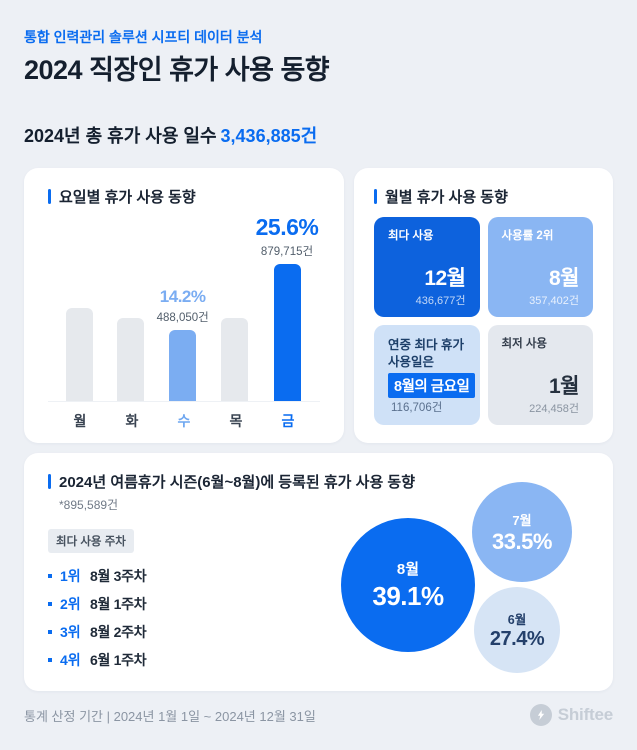 The image size is (637, 750). What do you see at coordinates (118, 660) in the screenshot?
I see `rank-week-label: 6월 1주차` at bounding box center [118, 660].